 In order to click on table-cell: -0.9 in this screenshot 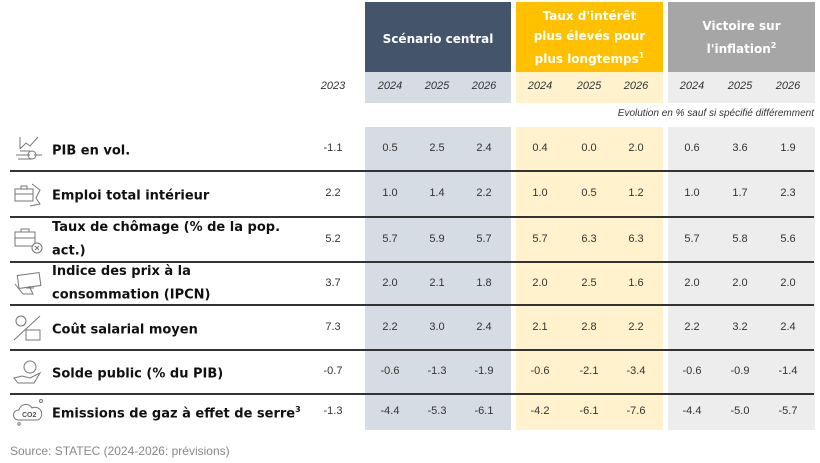, I will do `click(740, 371)`.